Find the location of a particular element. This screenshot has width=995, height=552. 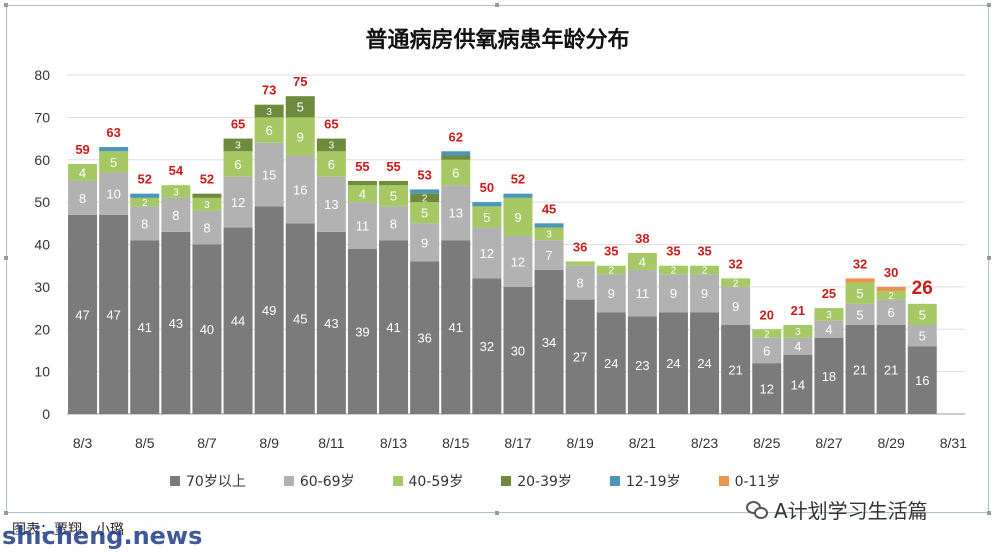

x-tick-label: 8/31 is located at coordinates (953, 443).